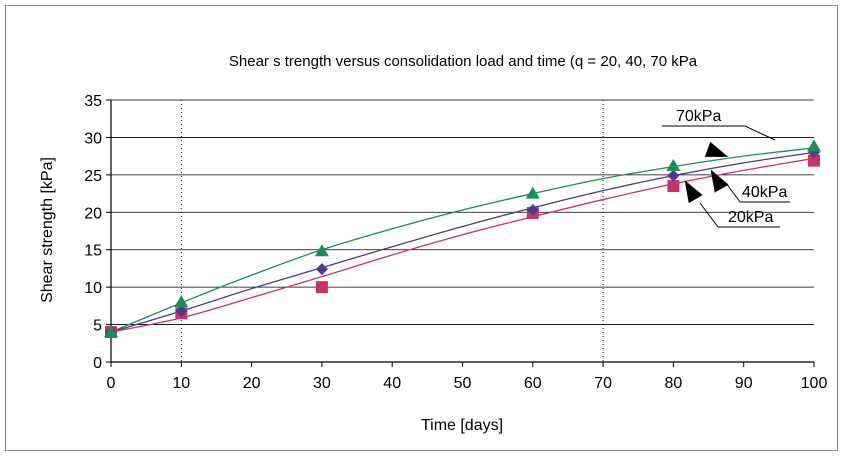 Image resolution: width=845 pixels, height=457 pixels. I want to click on annotation-leader-40kpa, so click(733, 192).